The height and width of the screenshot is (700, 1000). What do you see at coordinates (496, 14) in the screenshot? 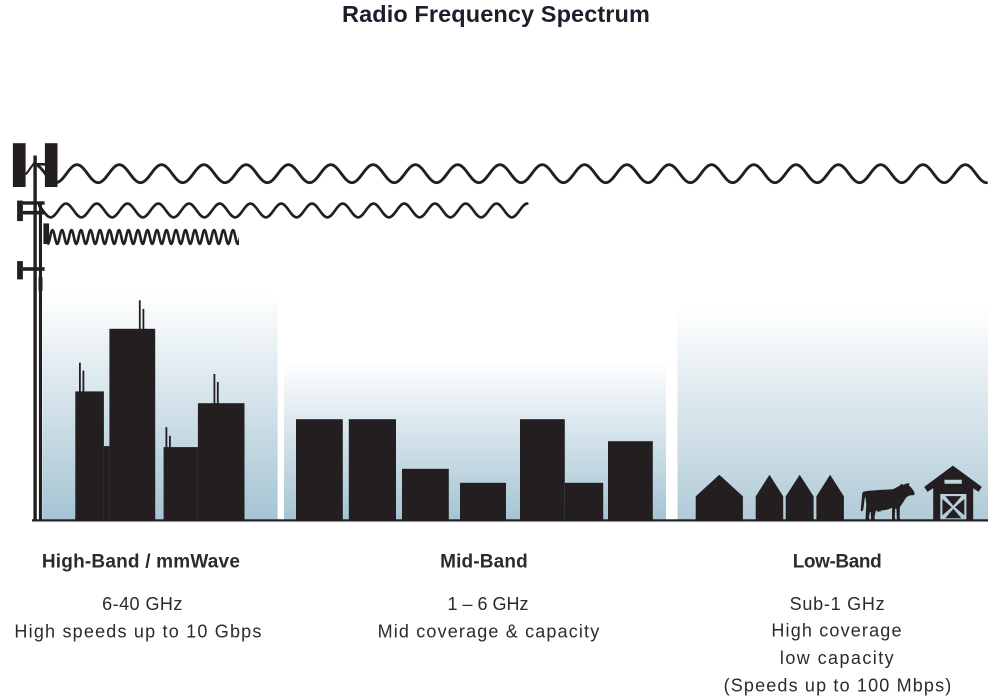
I see `svg-text: Radio Frequency Spectrum` at bounding box center [496, 14].